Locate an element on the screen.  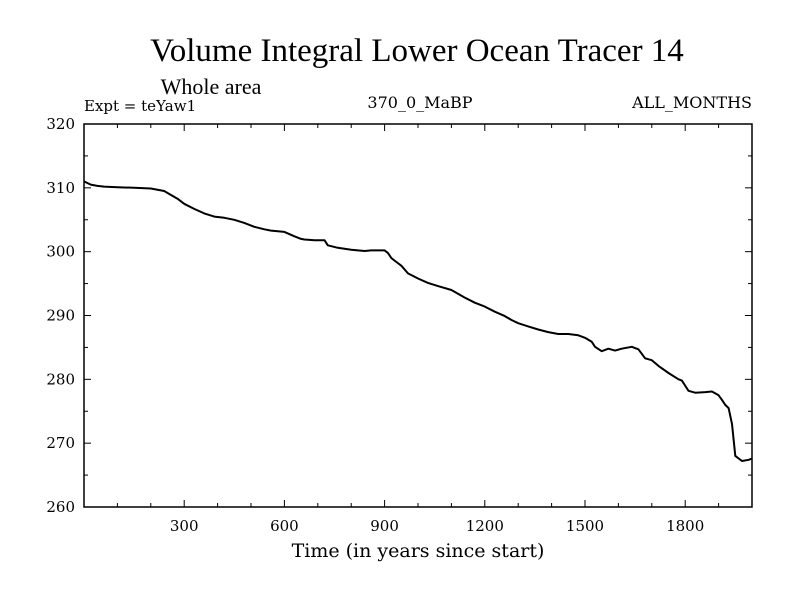
y-tick-label: 290 is located at coordinates (60, 316).